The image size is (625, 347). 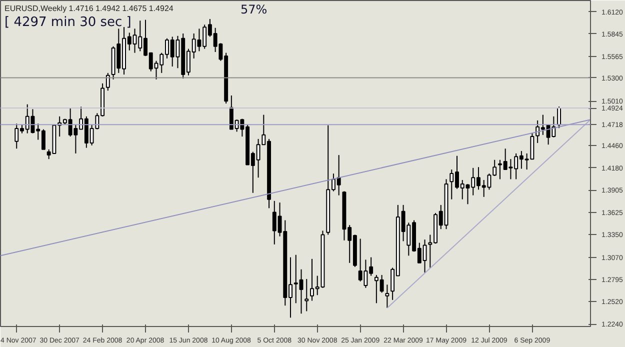 What do you see at coordinates (254, 9) in the screenshot?
I see `annotation: 57%` at bounding box center [254, 9].